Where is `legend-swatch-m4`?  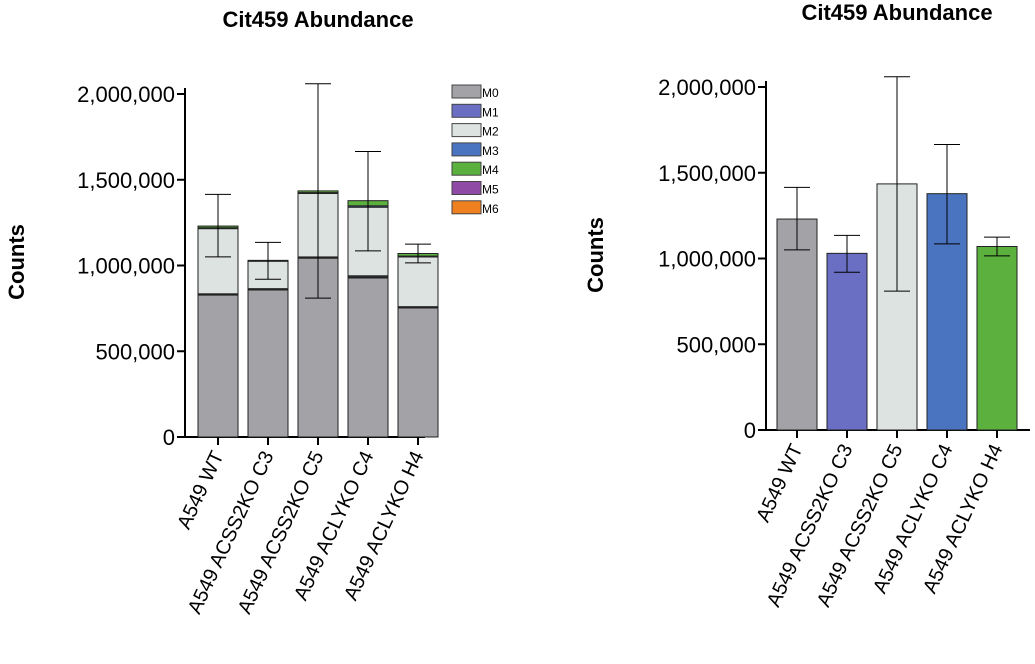 legend-swatch-m4 is located at coordinates (466, 168).